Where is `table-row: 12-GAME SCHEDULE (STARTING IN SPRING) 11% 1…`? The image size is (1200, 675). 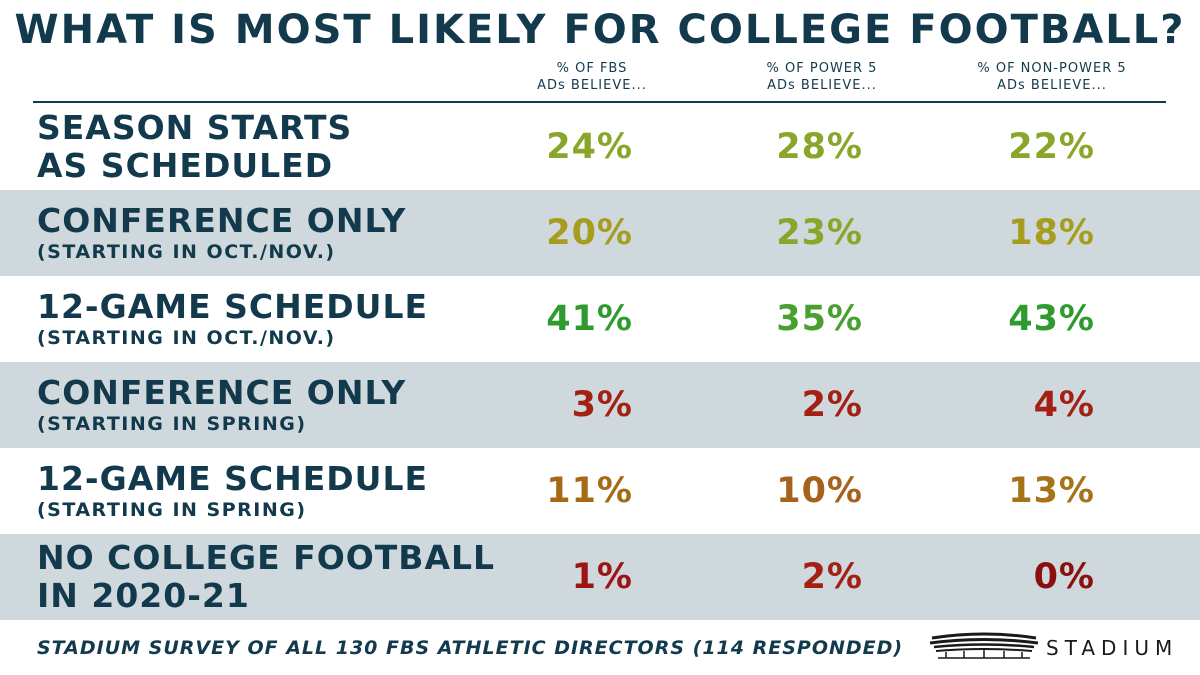 table-row: 12-GAME SCHEDULE (STARTING IN SPRING) 11% 1… is located at coordinates (600, 491).